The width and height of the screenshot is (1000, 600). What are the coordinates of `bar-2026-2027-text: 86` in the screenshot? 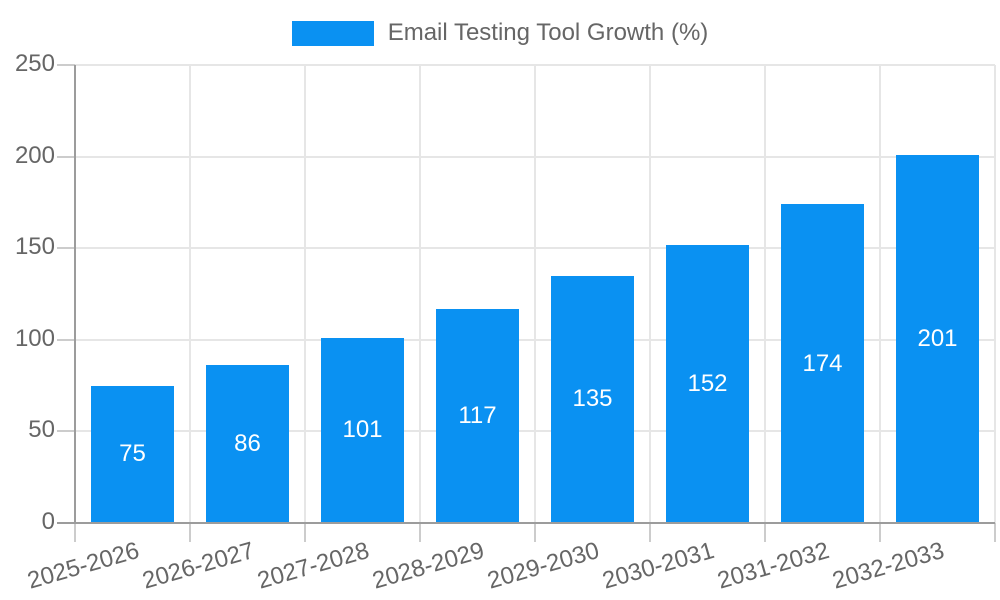 It's located at (247, 444).